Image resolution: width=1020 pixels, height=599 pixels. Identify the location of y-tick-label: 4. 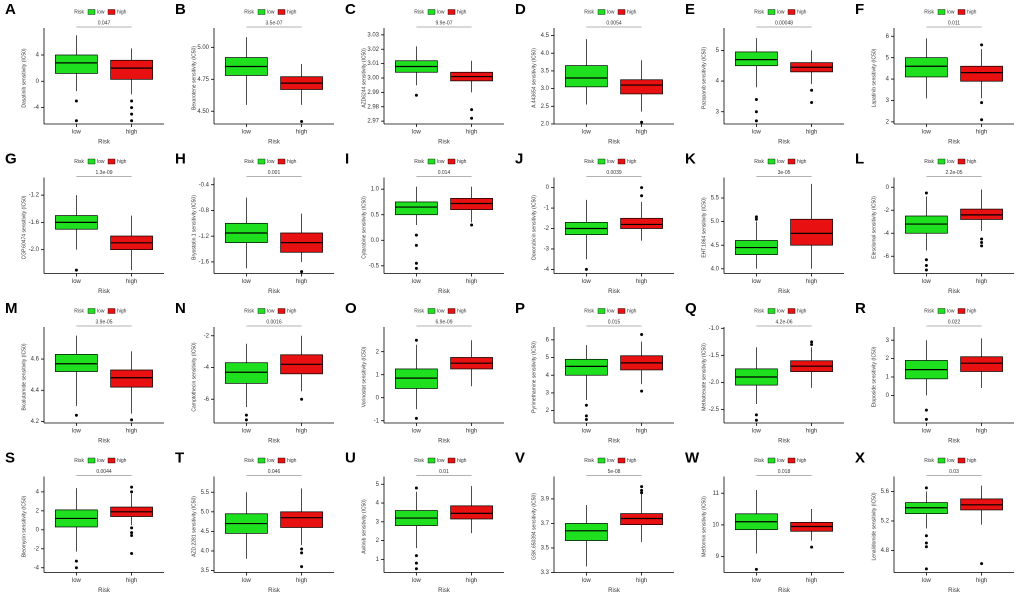
(718, 82).